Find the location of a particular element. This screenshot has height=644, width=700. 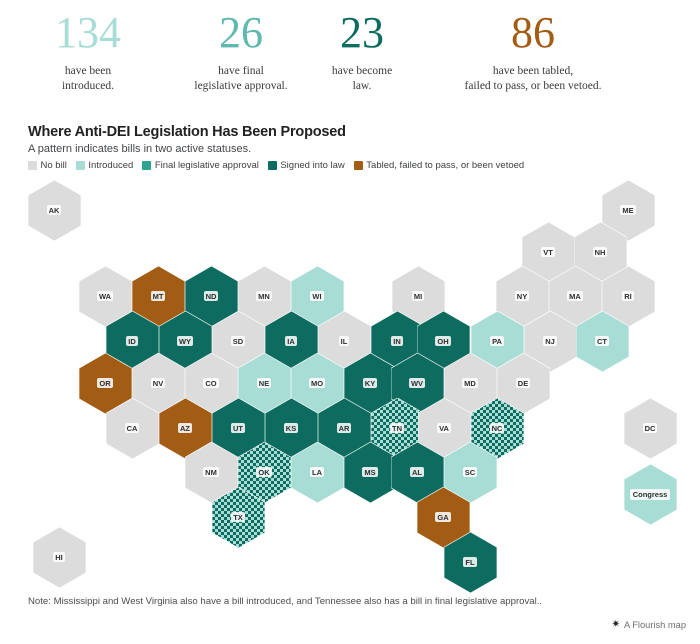

map-tile-dc: DC is located at coordinates (650, 428).